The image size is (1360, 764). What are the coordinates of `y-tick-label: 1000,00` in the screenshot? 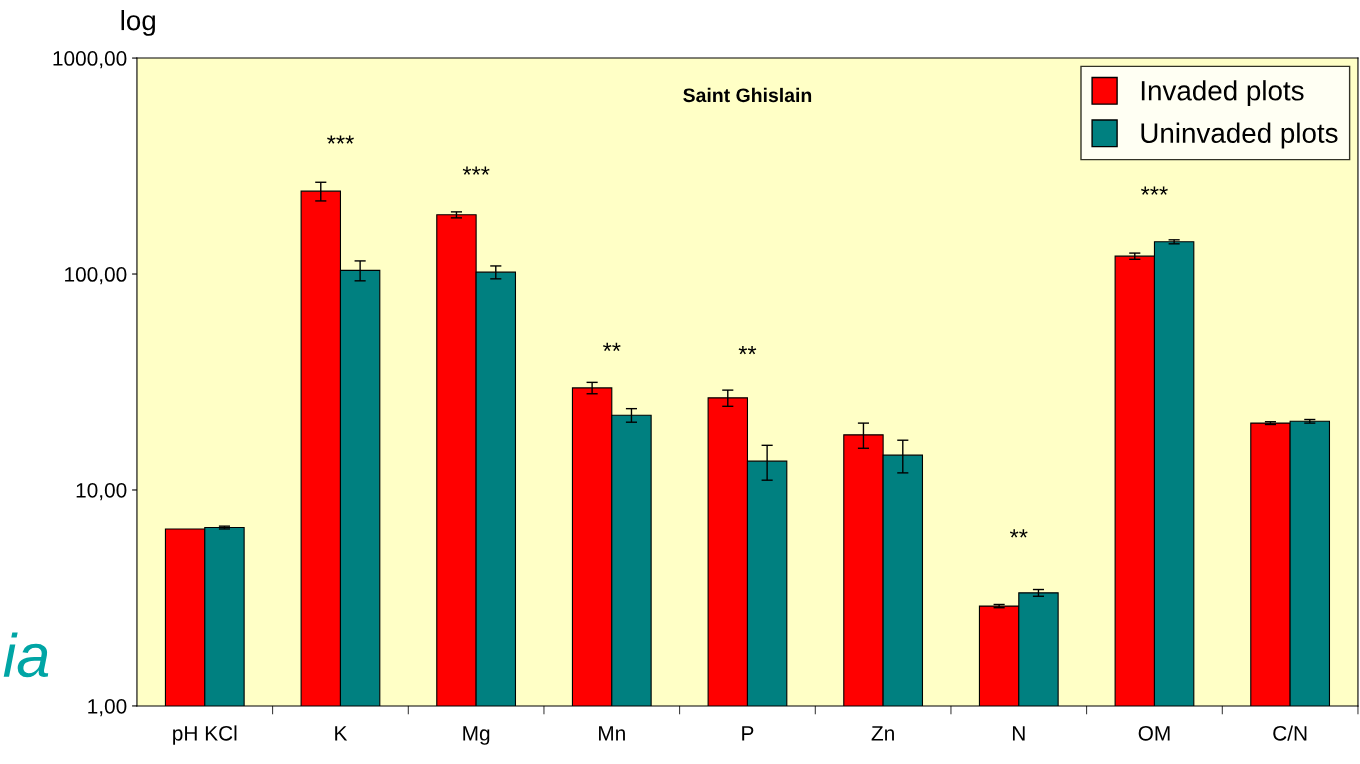 It's located at (90, 60).